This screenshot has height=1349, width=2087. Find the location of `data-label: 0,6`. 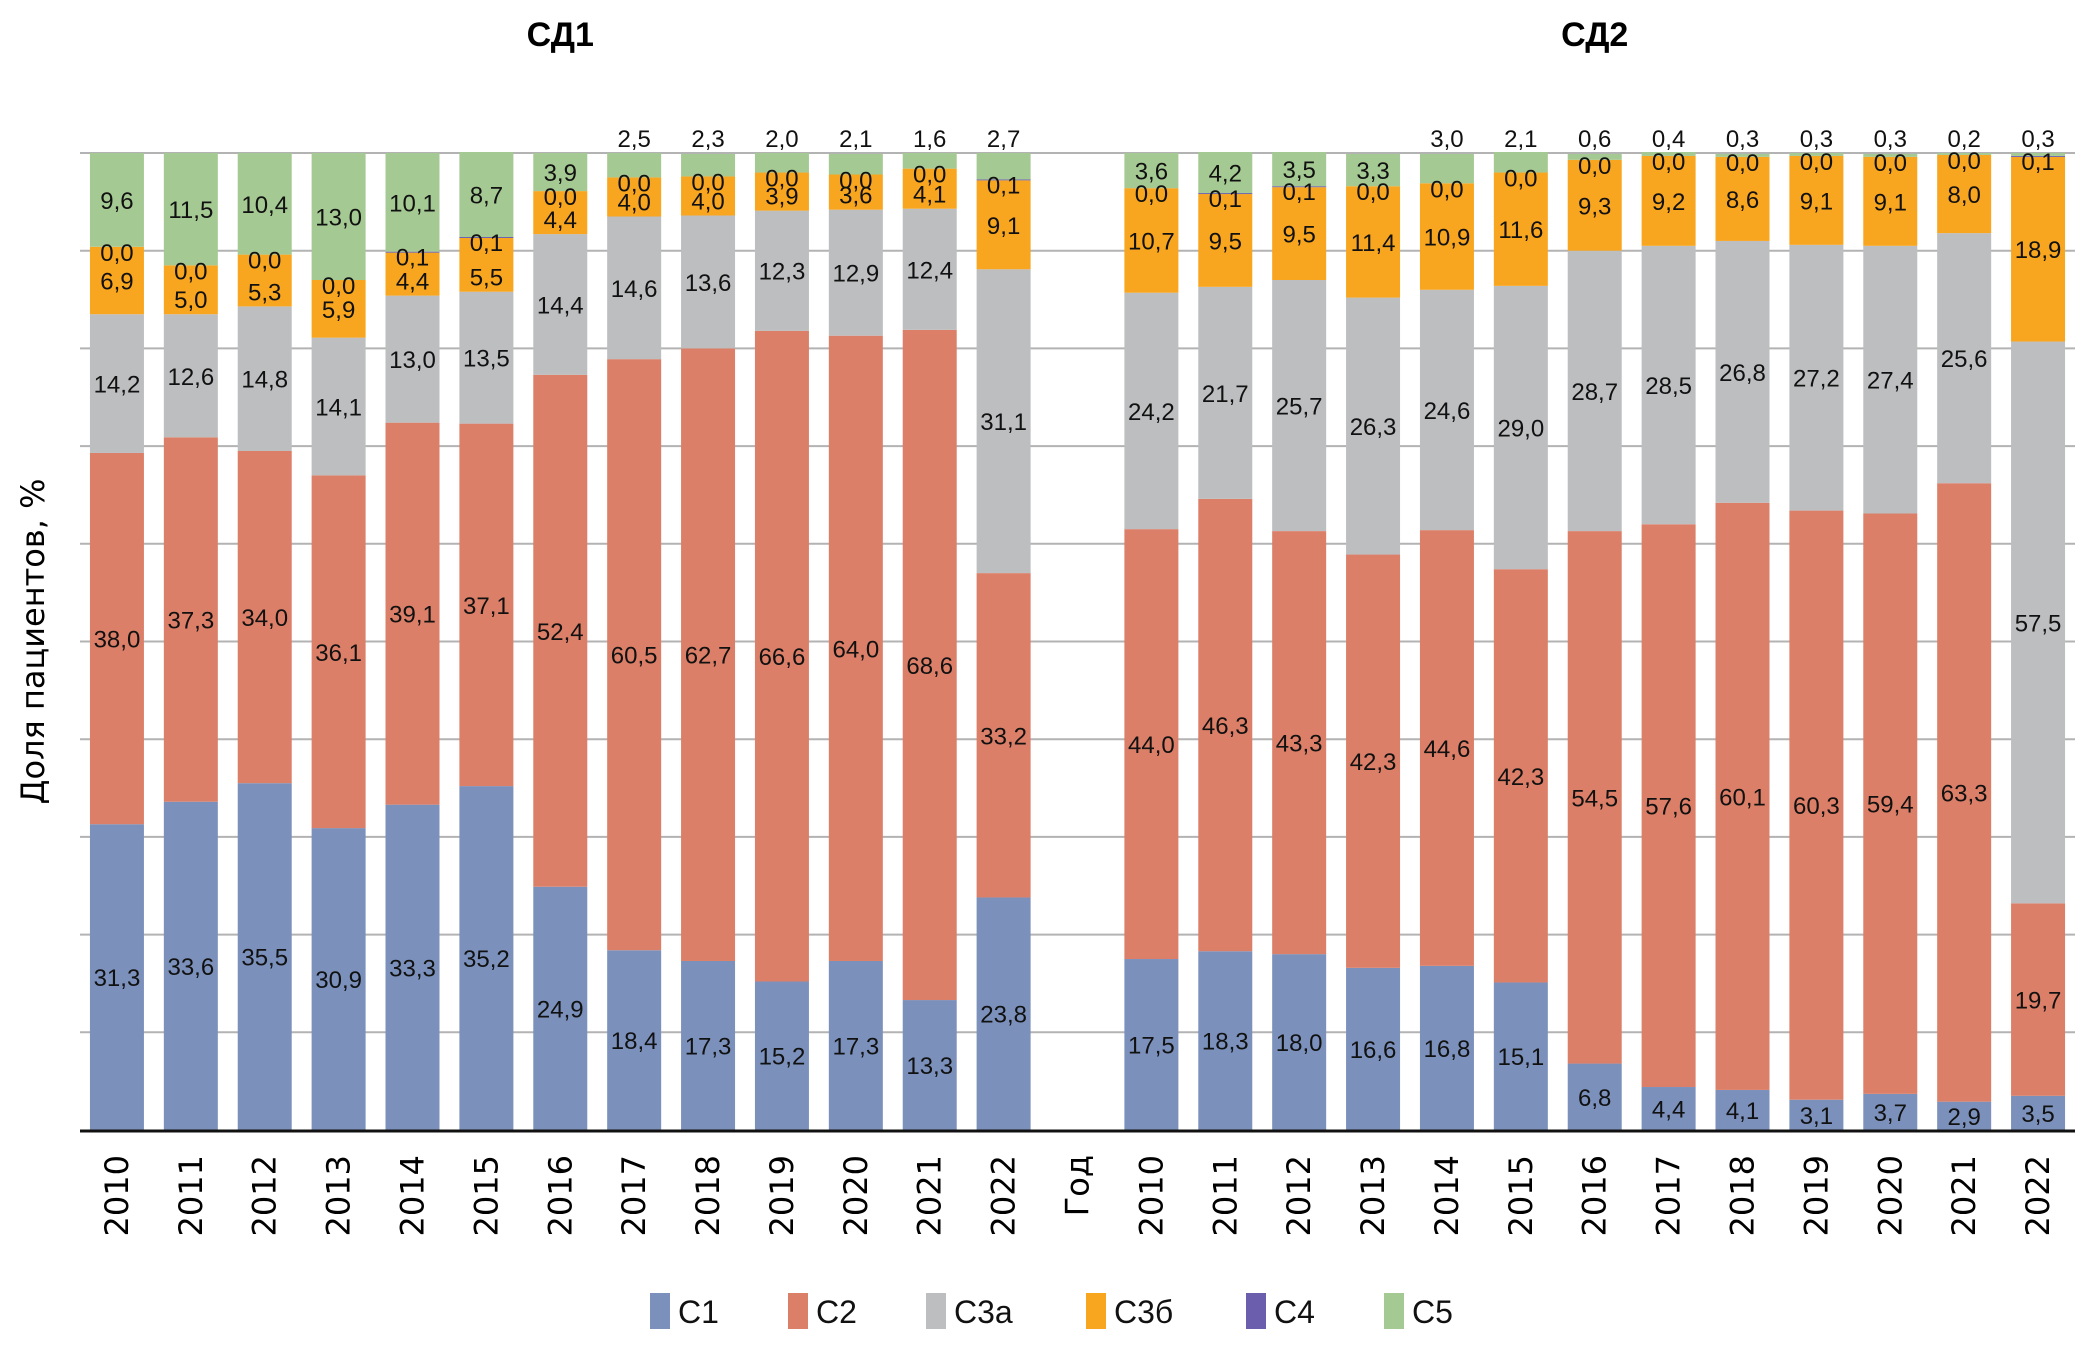

data-label: 0,6 is located at coordinates (1594, 139).